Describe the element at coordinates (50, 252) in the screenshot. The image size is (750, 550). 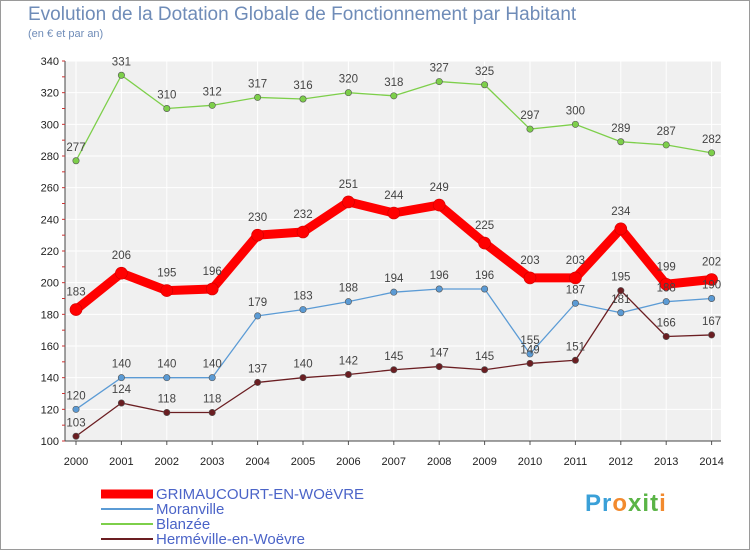
I see `y-tick-label: 220` at that location.